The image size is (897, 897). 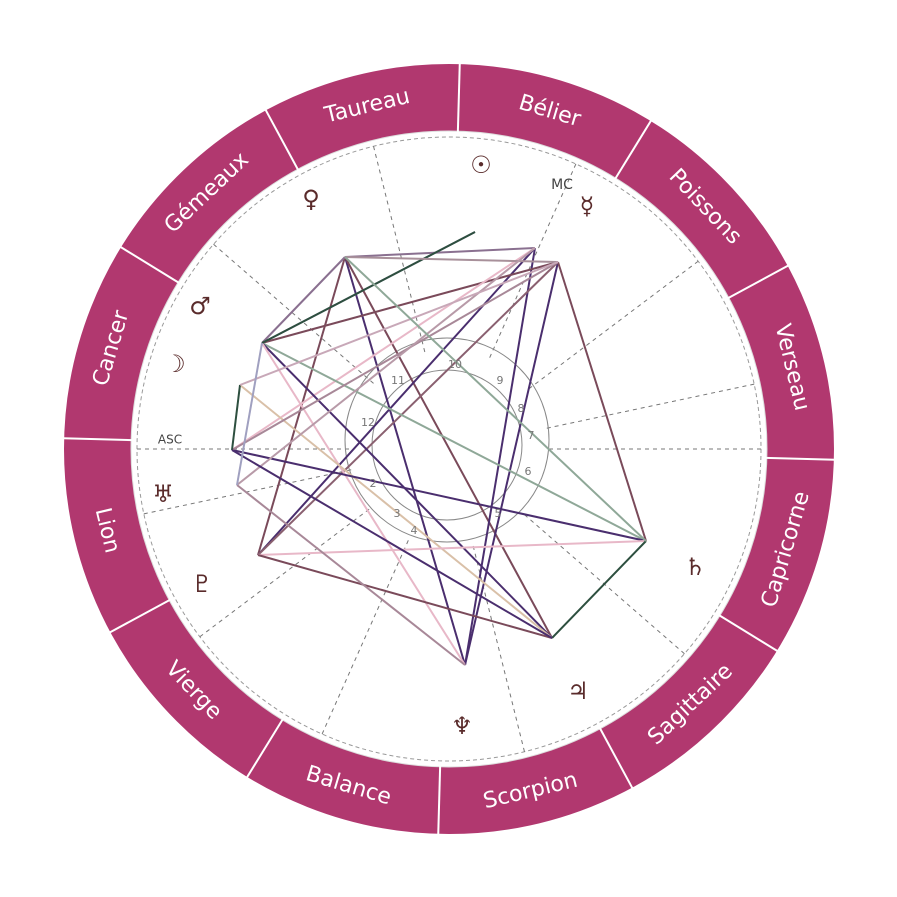 I want to click on planet-symbol: ♄, so click(x=695, y=567).